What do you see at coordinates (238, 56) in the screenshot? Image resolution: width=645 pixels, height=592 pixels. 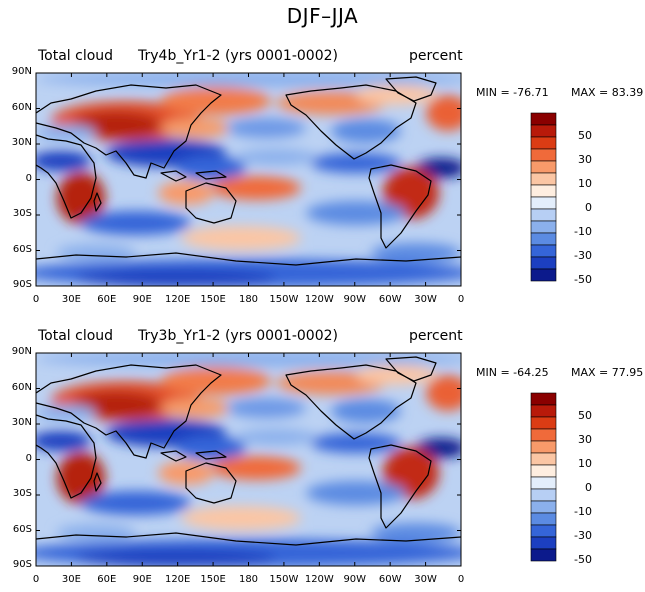 I see `panel-1-case: Try4b_Yr1-2 (yrs 0001-0002)` at bounding box center [238, 56].